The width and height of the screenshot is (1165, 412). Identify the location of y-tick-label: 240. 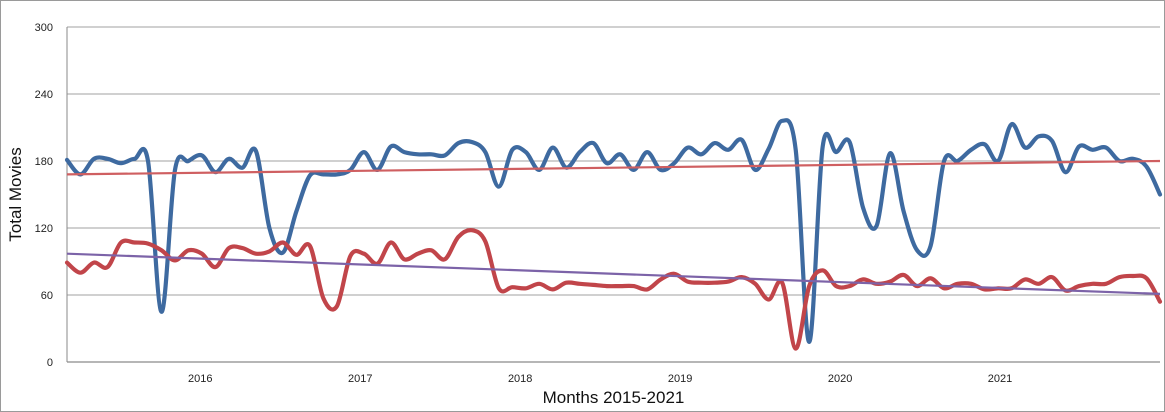
(44, 95).